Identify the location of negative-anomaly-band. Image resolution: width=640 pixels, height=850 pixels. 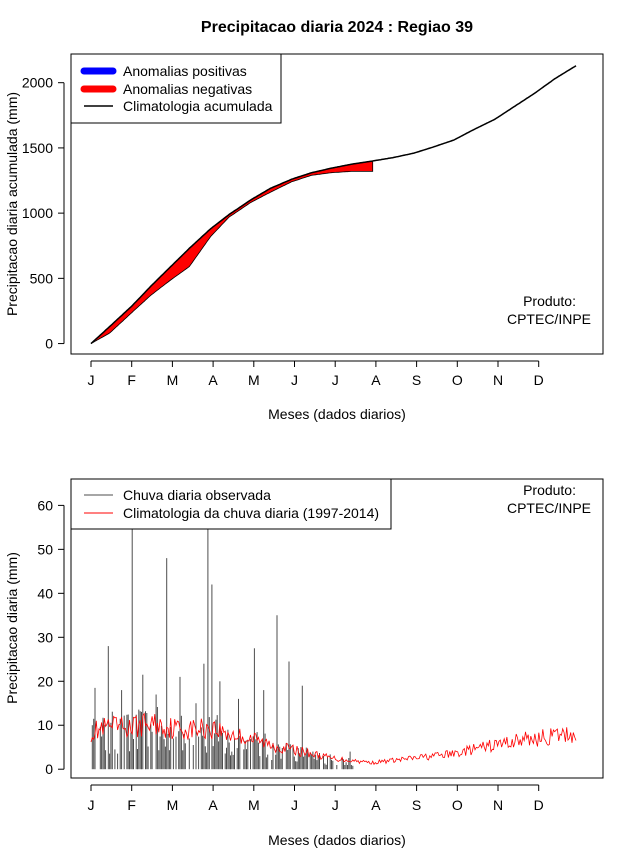
(232, 252).